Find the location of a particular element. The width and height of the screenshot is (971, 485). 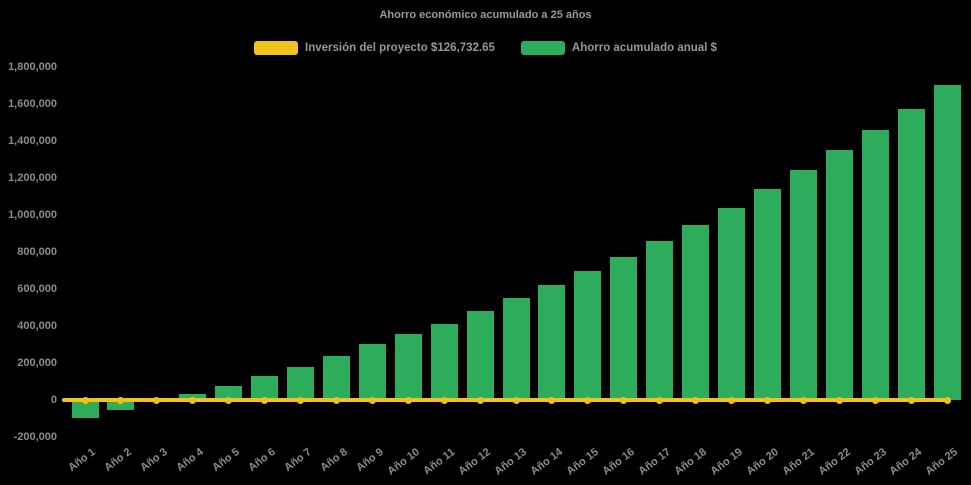

x-axis-label: Año 15 is located at coordinates (583, 462).